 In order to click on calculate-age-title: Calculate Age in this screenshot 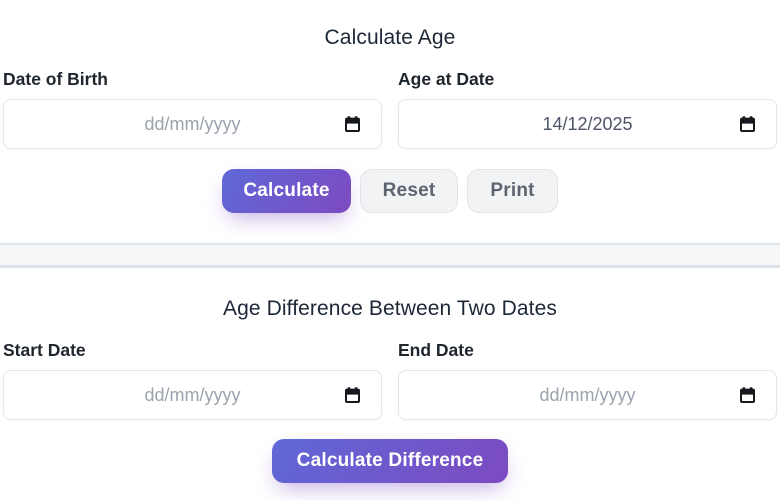, I will do `click(390, 37)`.